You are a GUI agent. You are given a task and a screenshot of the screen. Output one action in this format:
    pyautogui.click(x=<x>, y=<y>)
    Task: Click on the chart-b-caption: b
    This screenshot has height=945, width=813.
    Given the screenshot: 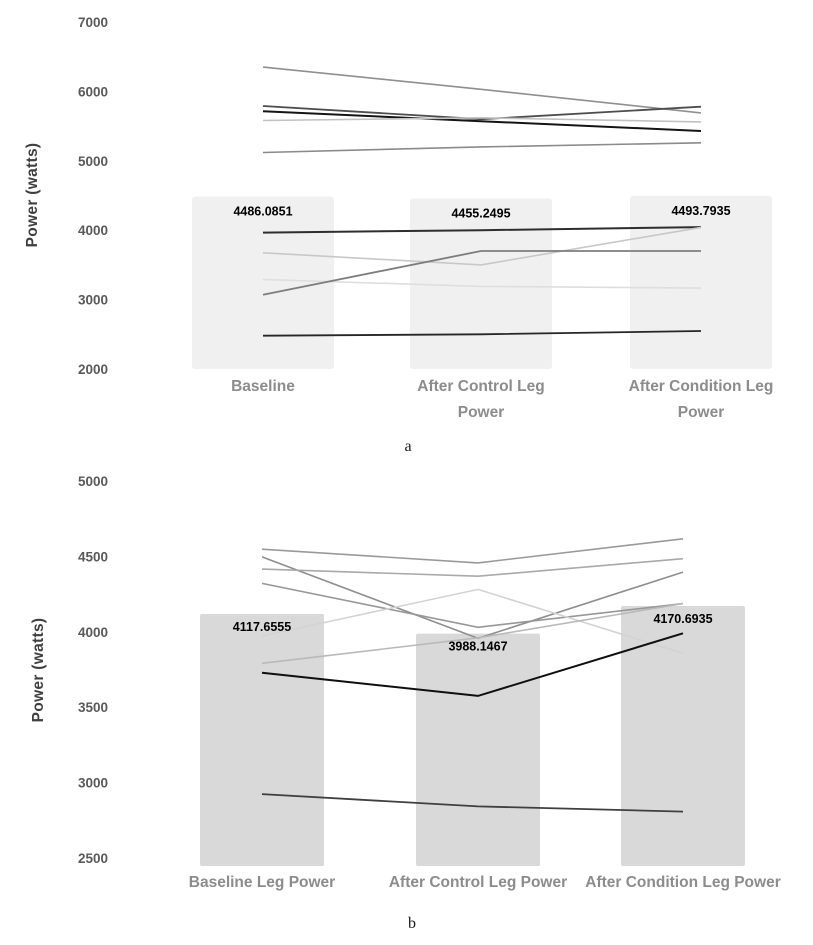 What is the action you would take?
    pyautogui.click(x=412, y=923)
    